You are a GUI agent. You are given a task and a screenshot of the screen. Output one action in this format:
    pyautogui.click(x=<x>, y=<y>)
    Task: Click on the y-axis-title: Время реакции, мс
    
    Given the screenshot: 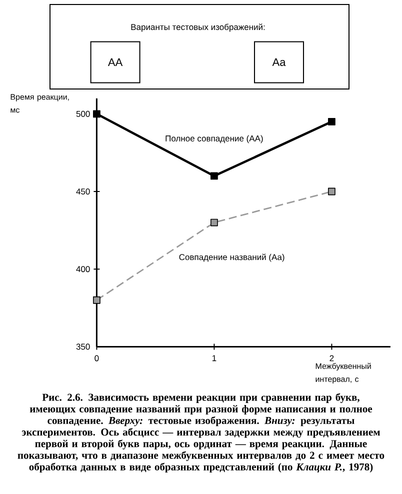 What is the action you would take?
    pyautogui.click(x=39, y=103)
    